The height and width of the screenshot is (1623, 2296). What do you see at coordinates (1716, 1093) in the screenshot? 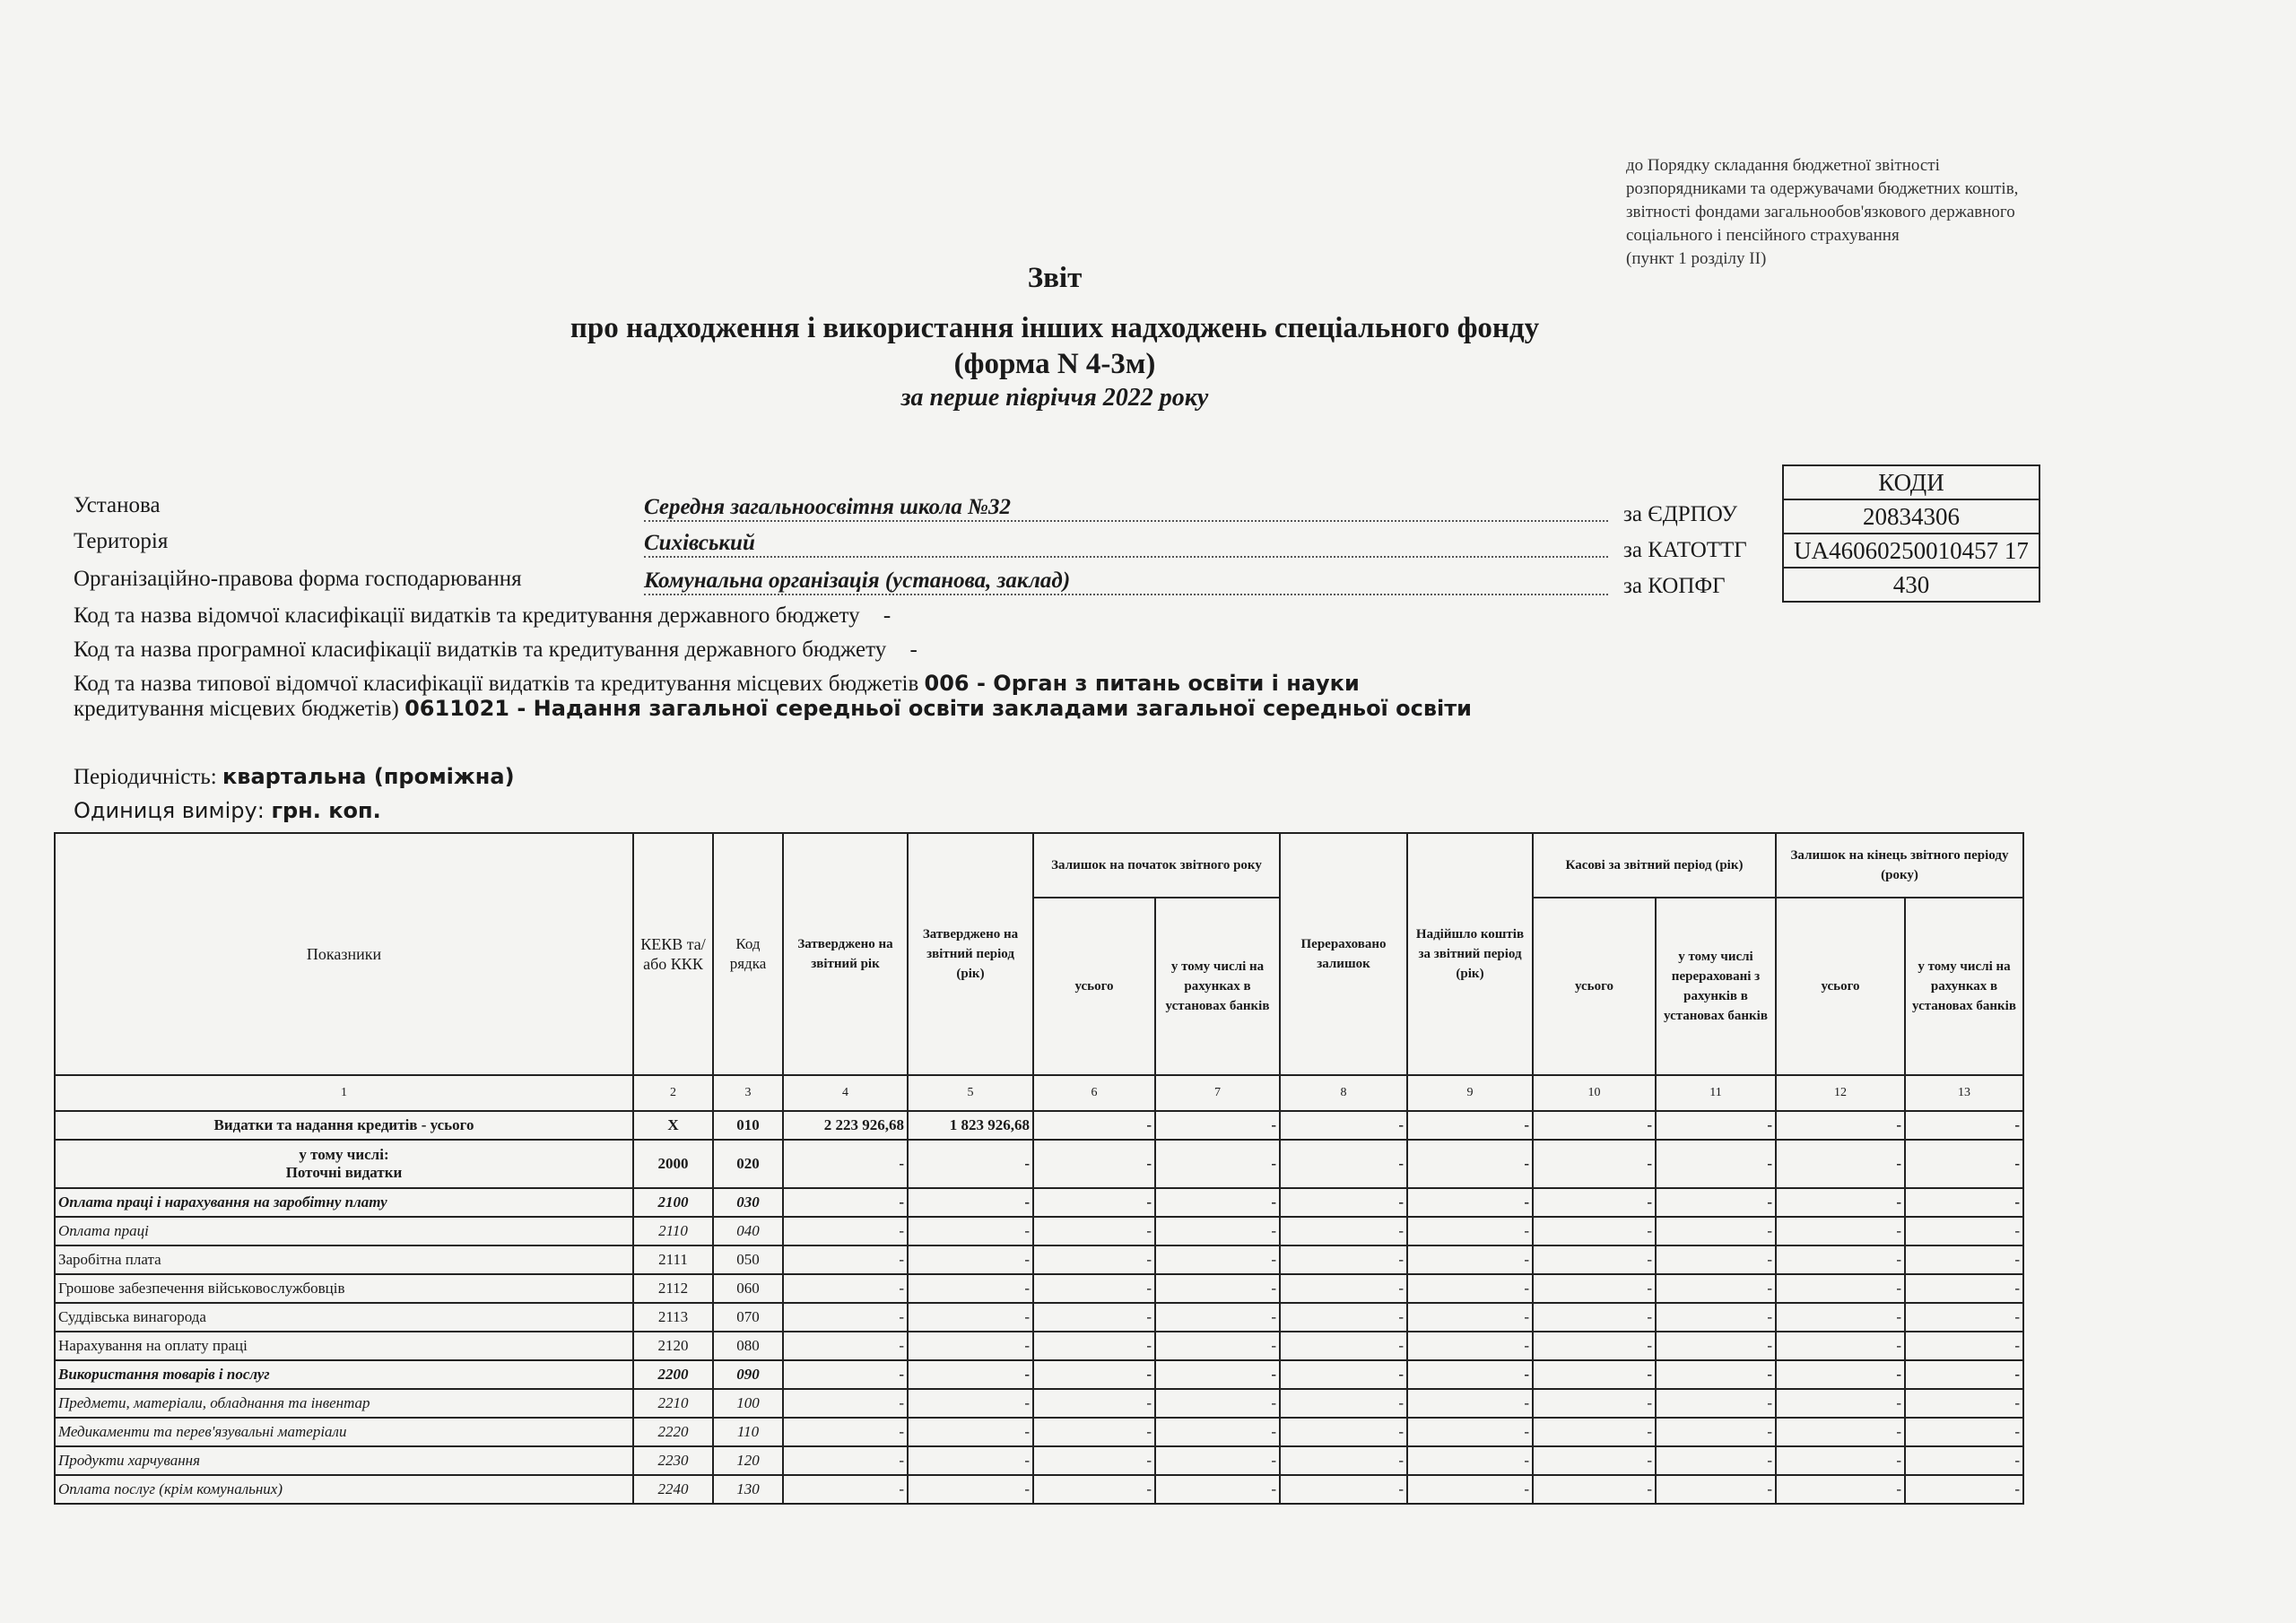
I see `column-number: 11` at bounding box center [1716, 1093].